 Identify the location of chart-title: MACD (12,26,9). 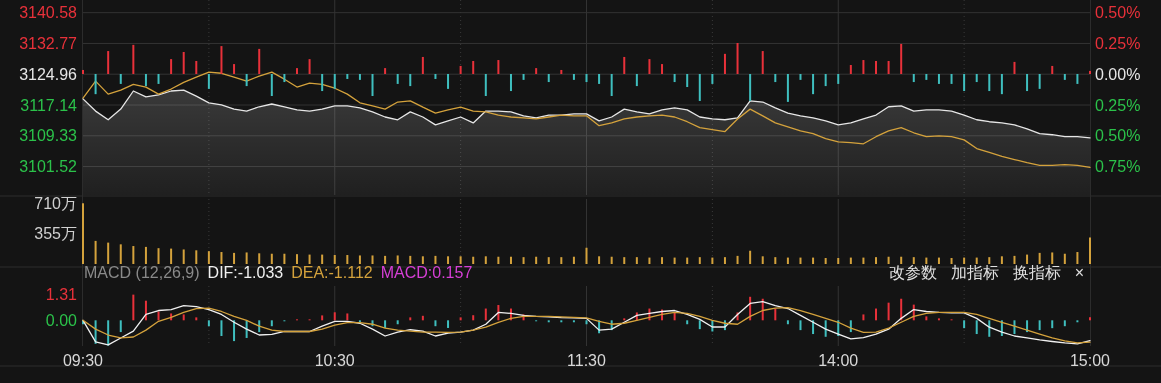
(142, 272).